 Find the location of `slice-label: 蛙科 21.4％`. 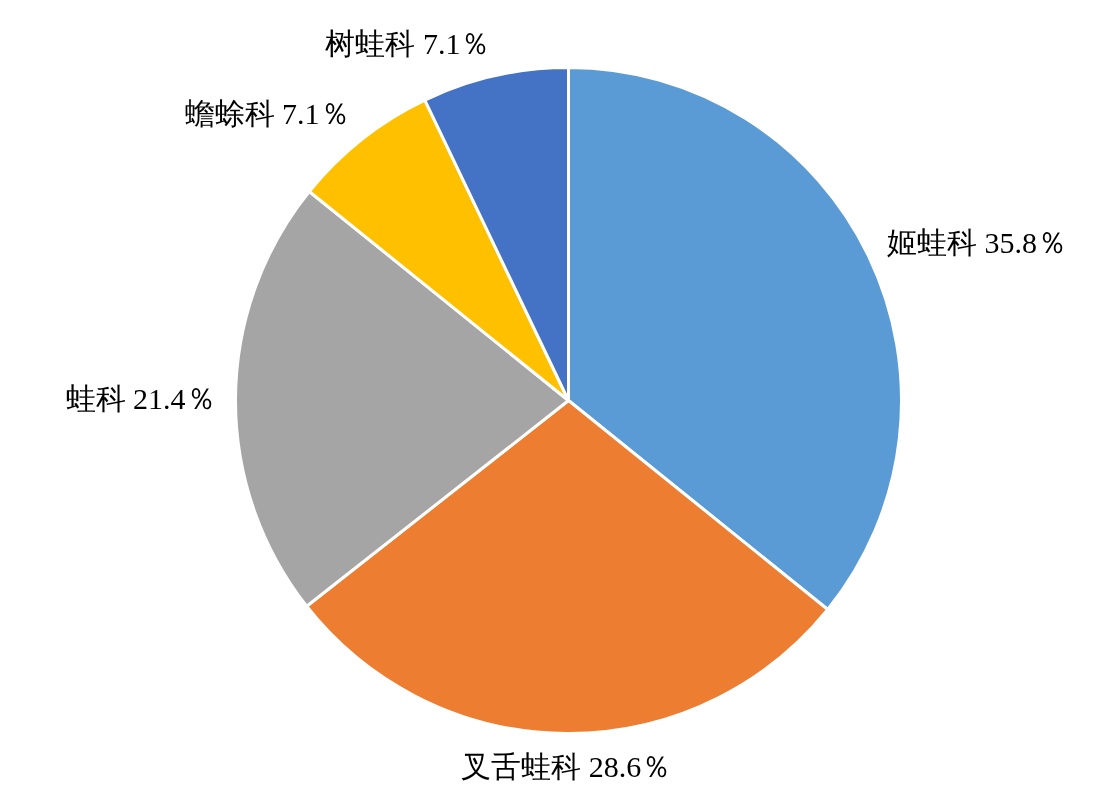

slice-label: 蛙科 21.4％ is located at coordinates (140, 398).